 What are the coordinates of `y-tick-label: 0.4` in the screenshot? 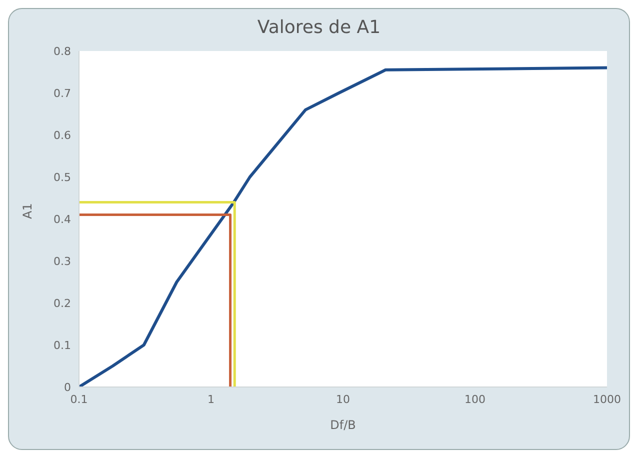 It's located at (62, 219).